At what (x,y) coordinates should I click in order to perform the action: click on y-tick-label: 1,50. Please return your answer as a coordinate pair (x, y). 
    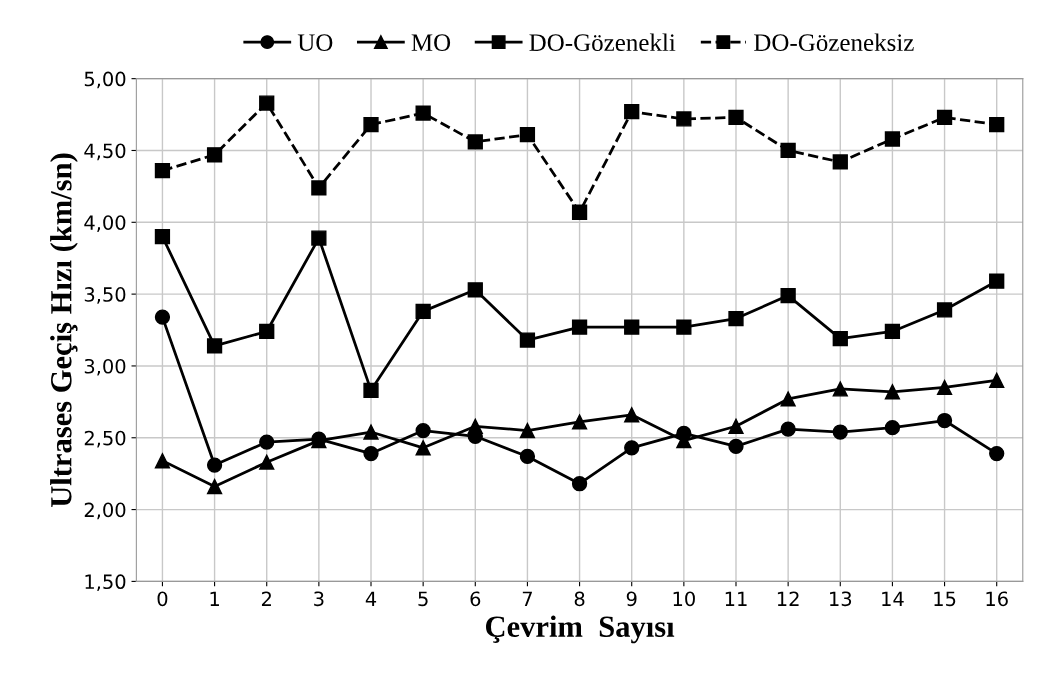
    Looking at the image, I should click on (105, 583).